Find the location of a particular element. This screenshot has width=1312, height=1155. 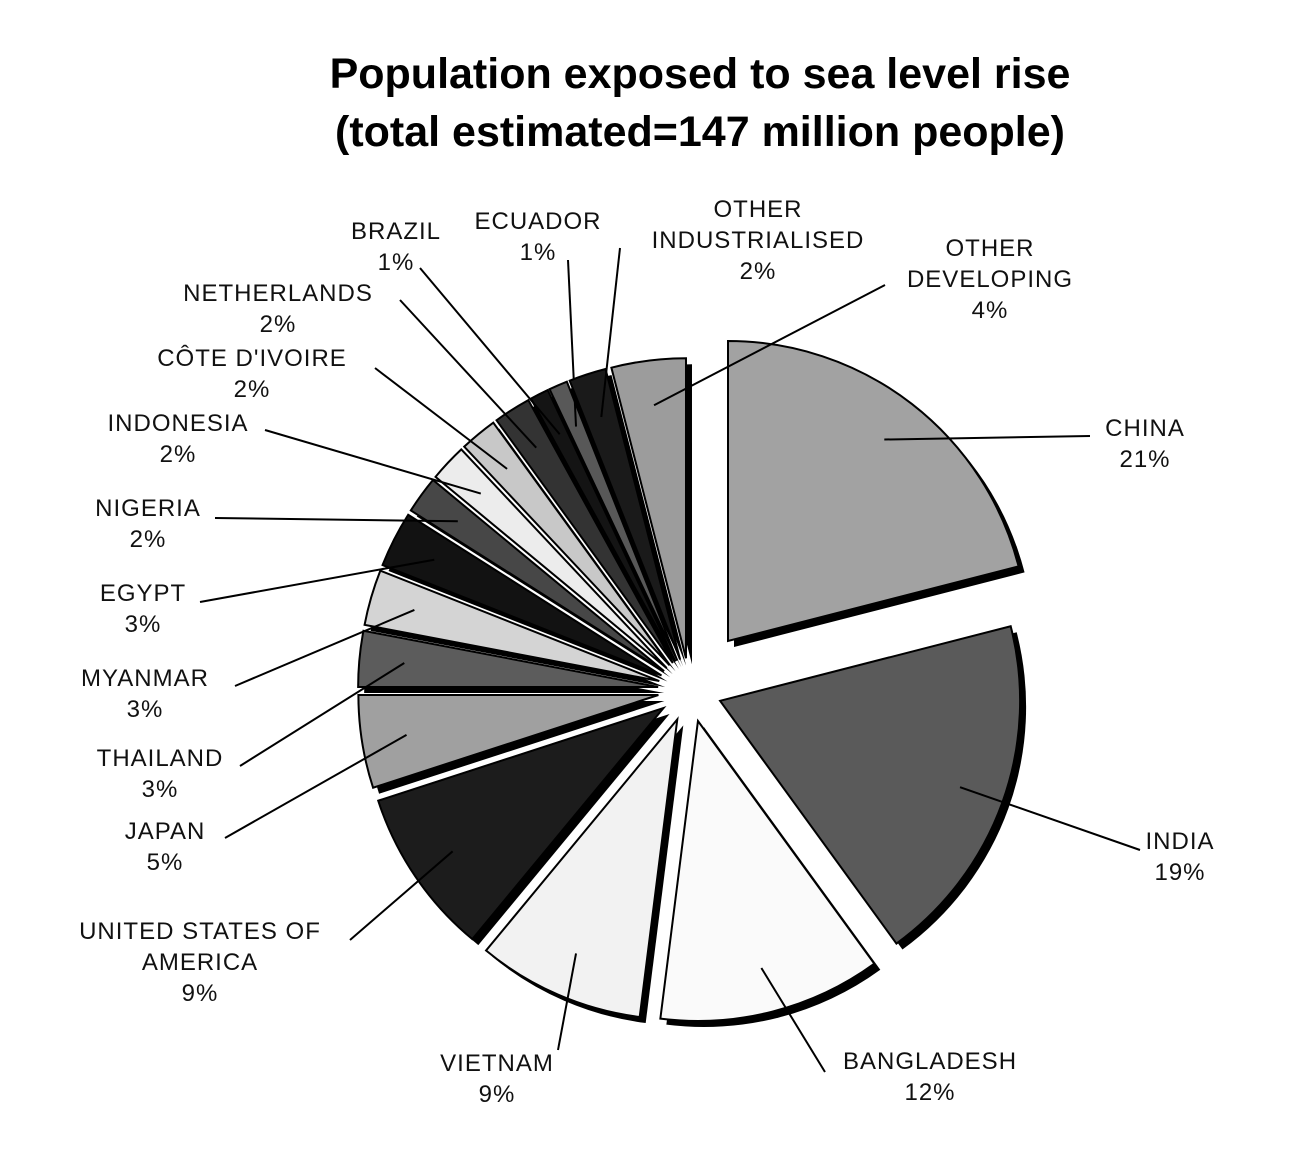

slice-label: BRAZIL 1% is located at coordinates (396, 247).